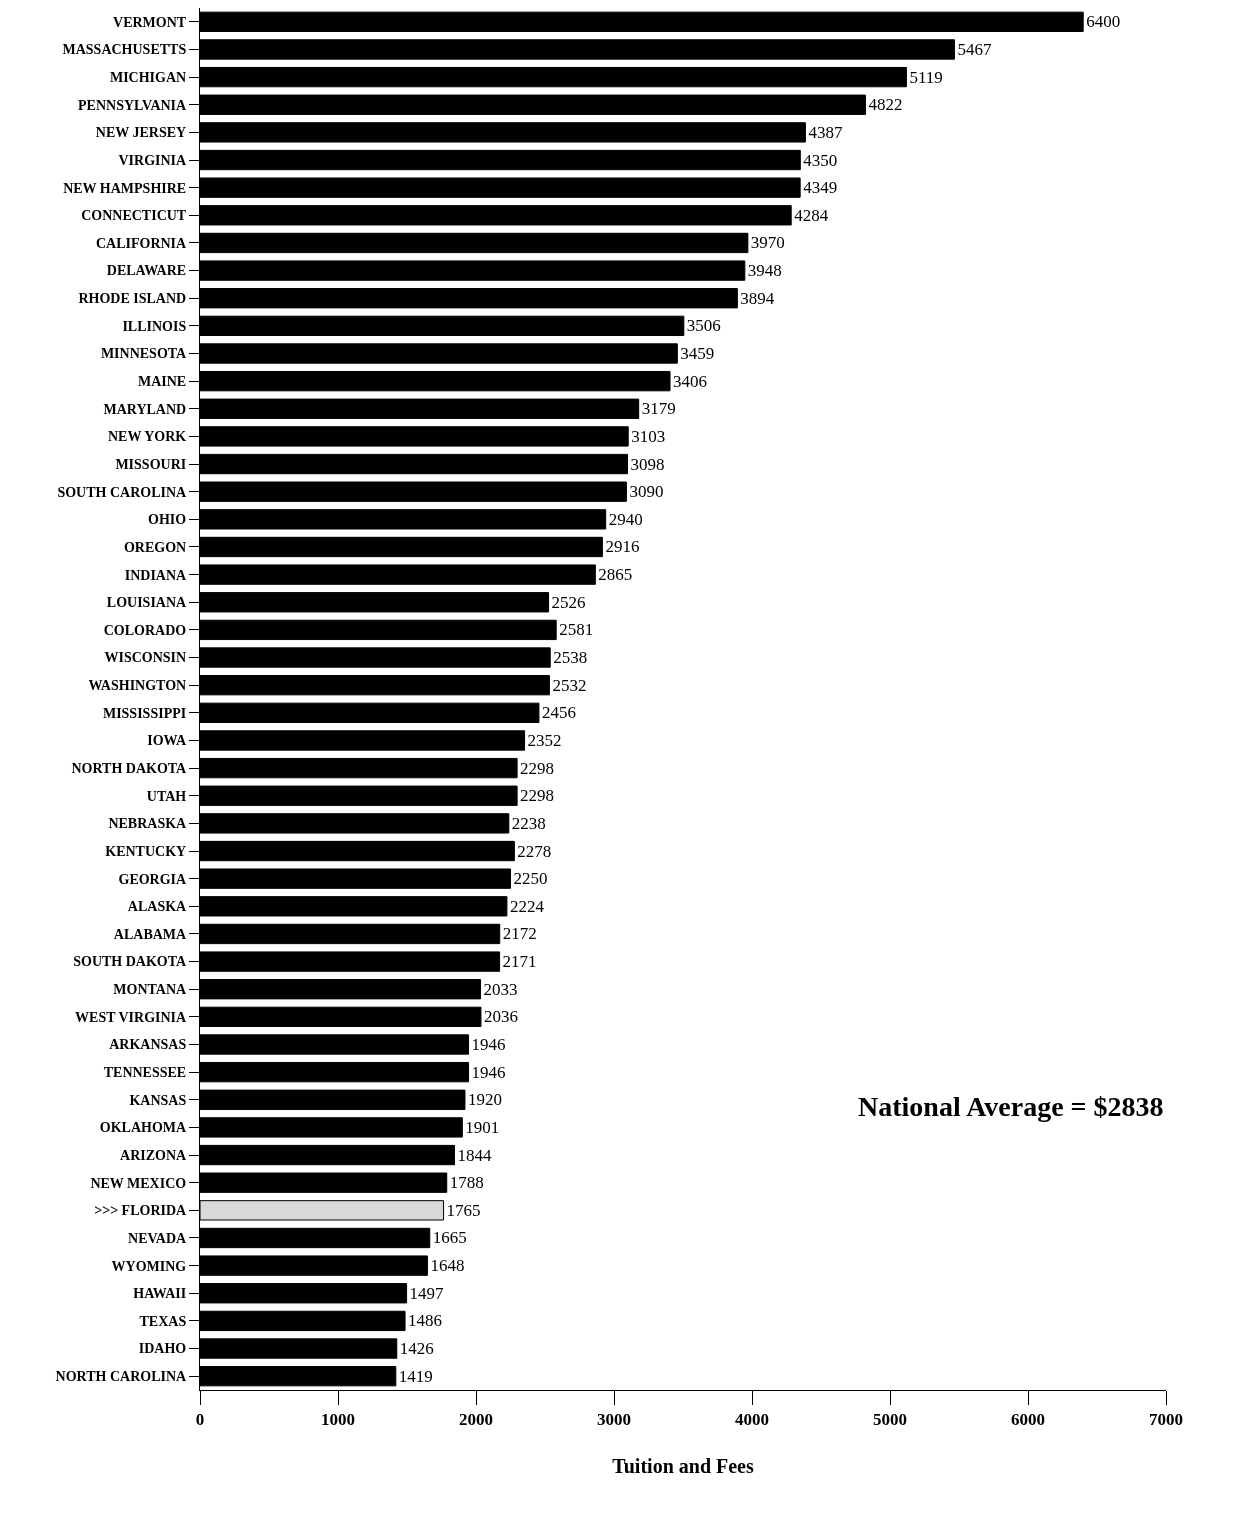 The image size is (1236, 1520). What do you see at coordinates (141, 133) in the screenshot?
I see `y-tick-label: NEW JERSEY` at bounding box center [141, 133].